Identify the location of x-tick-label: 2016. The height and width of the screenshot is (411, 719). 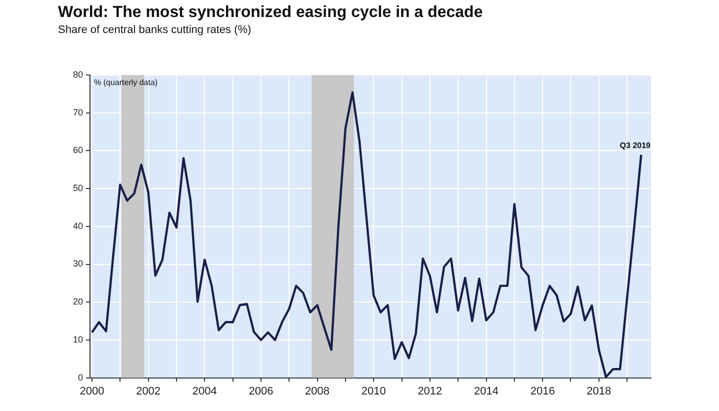
(542, 391).